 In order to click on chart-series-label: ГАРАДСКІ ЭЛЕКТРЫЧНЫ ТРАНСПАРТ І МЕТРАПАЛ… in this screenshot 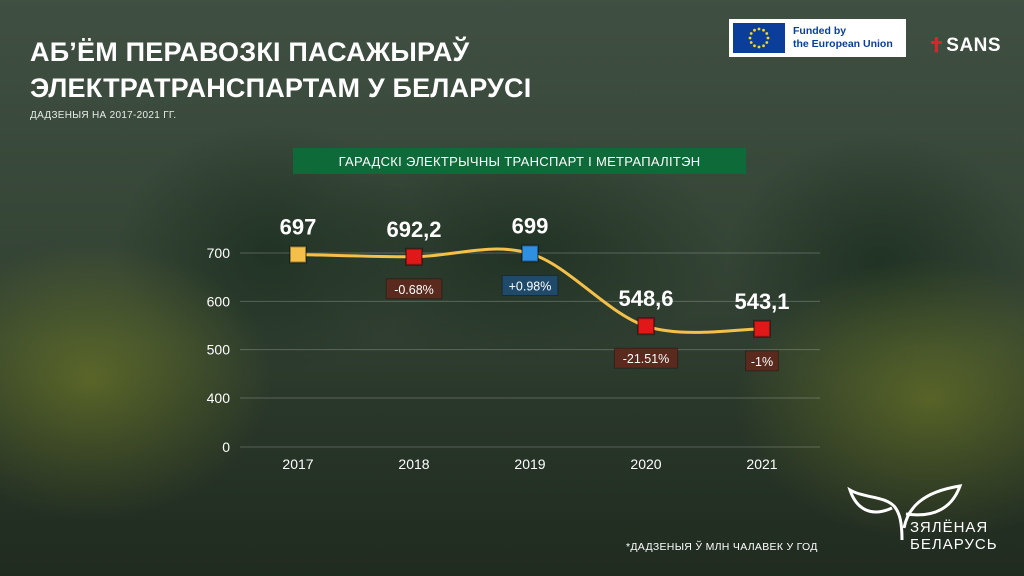, I will do `click(519, 161)`.